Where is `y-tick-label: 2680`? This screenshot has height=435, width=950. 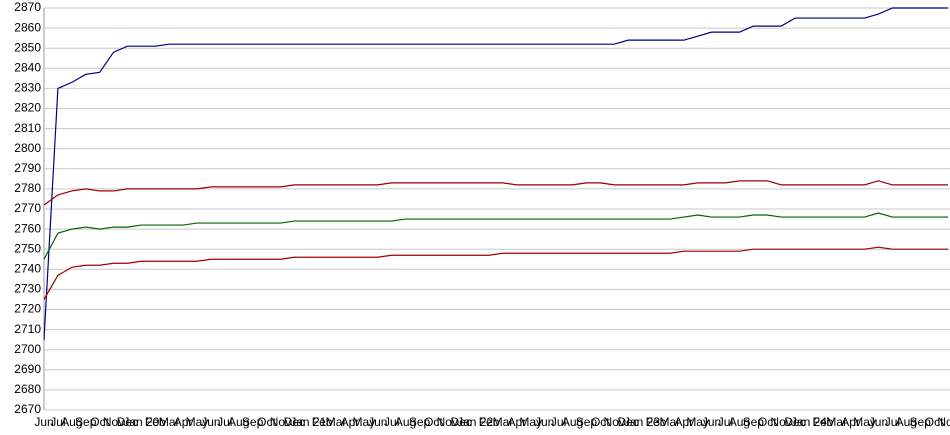
y-tick-label: 2680 is located at coordinates (27, 389).